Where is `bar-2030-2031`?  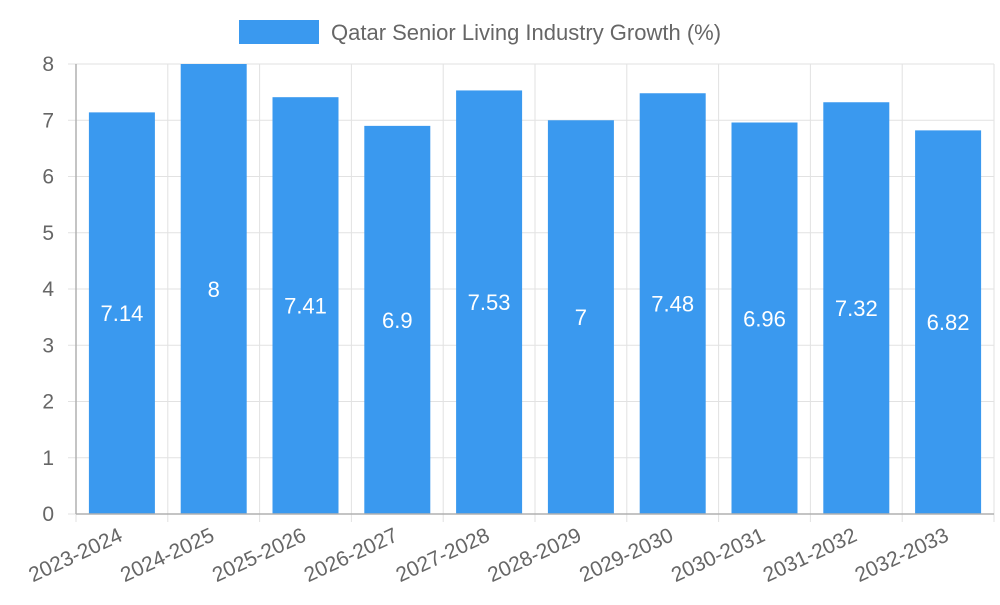 bar-2030-2031 is located at coordinates (764, 318).